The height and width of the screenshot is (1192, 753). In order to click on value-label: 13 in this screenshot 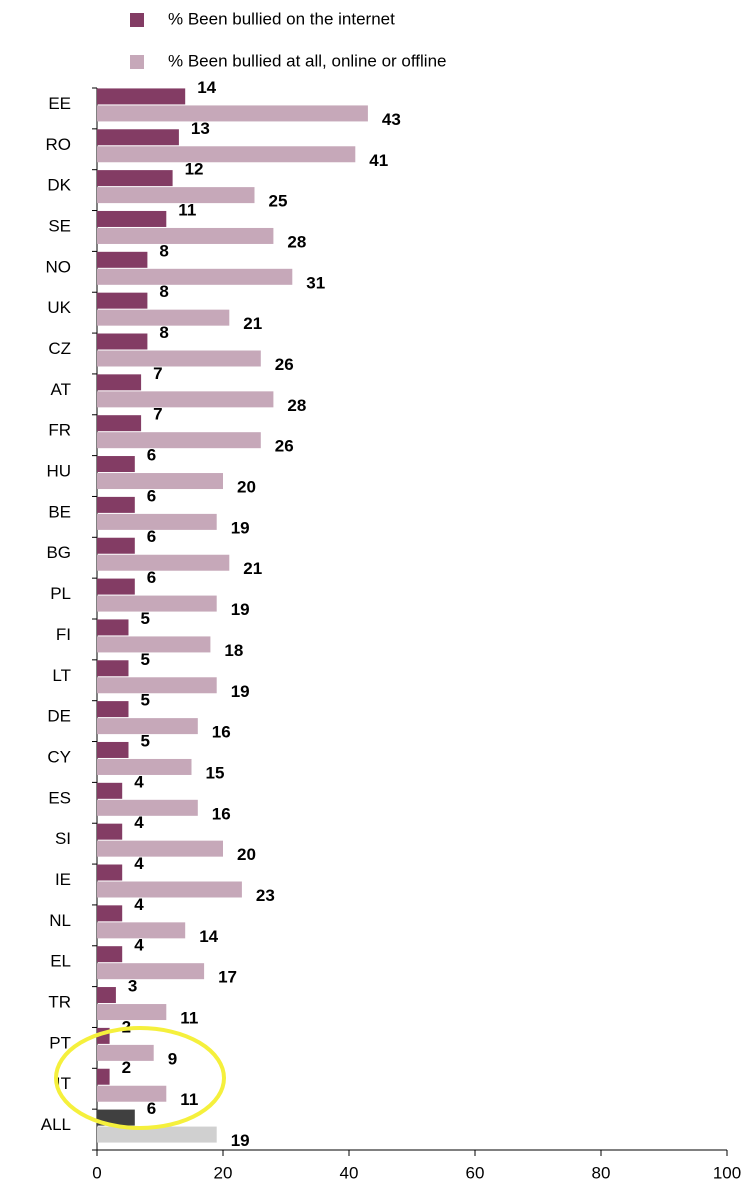, I will do `click(200, 128)`.